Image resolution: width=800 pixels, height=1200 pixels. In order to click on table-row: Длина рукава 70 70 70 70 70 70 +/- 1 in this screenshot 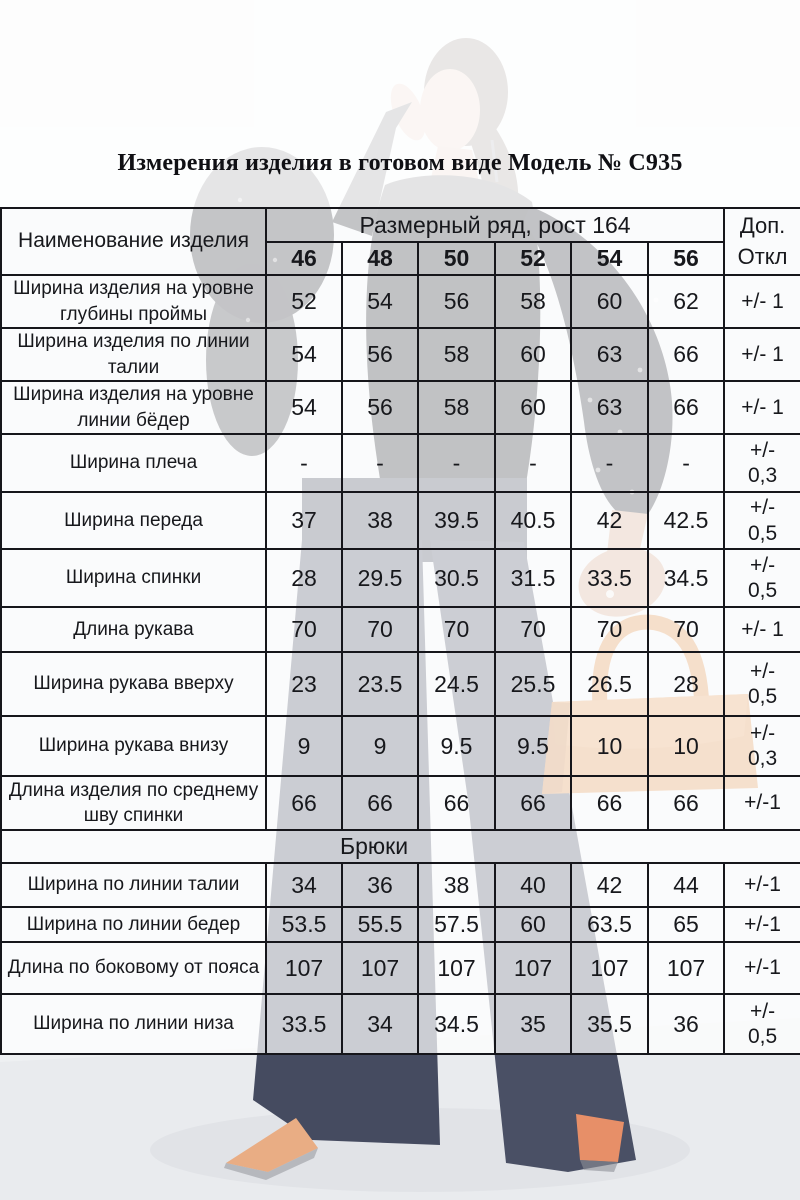, I will do `click(400, 629)`.